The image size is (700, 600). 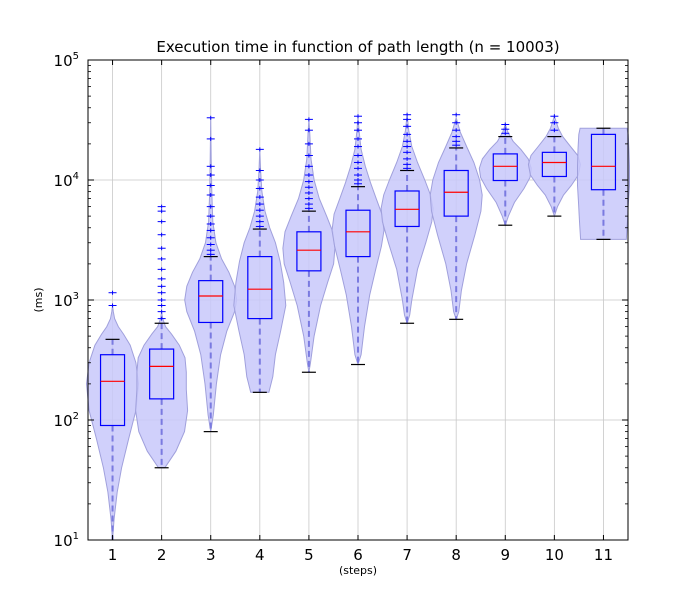 I want to click on y-tick-exponent: 1, so click(x=76, y=536).